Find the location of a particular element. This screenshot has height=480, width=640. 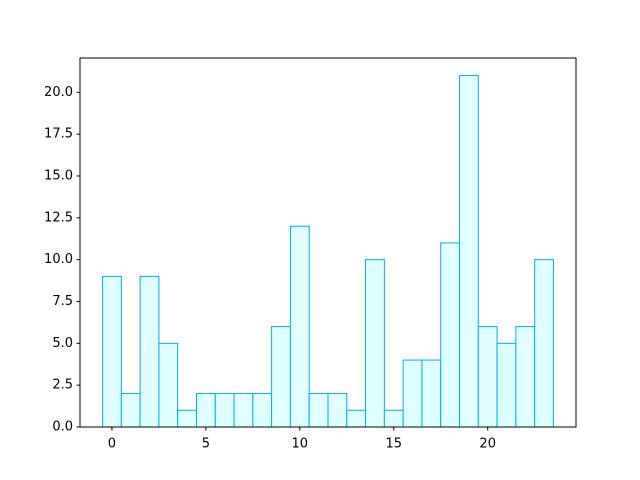

y-tick-label: 15.0 is located at coordinates (58, 175).